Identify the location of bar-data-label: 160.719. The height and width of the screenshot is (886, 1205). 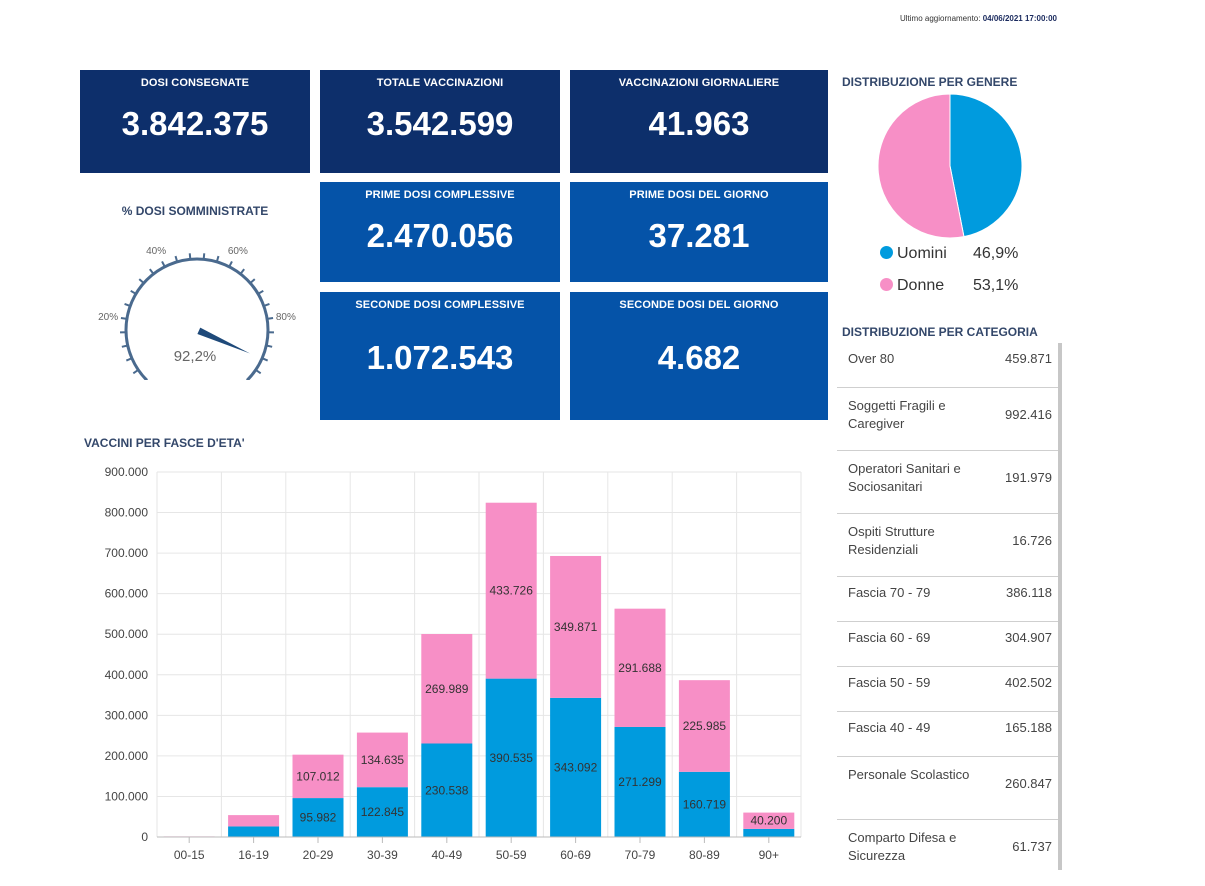
(705, 804).